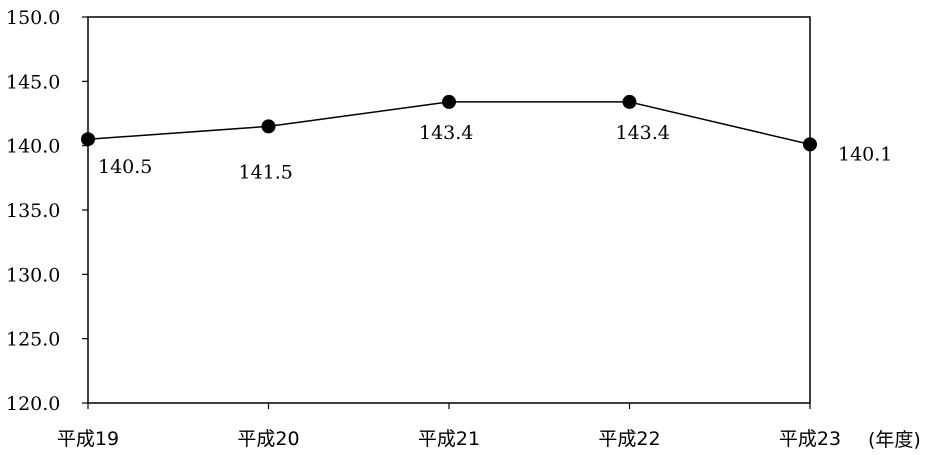 The height and width of the screenshot is (455, 943). What do you see at coordinates (33, 82) in the screenshot?
I see `y-tick-label: 145.0` at bounding box center [33, 82].